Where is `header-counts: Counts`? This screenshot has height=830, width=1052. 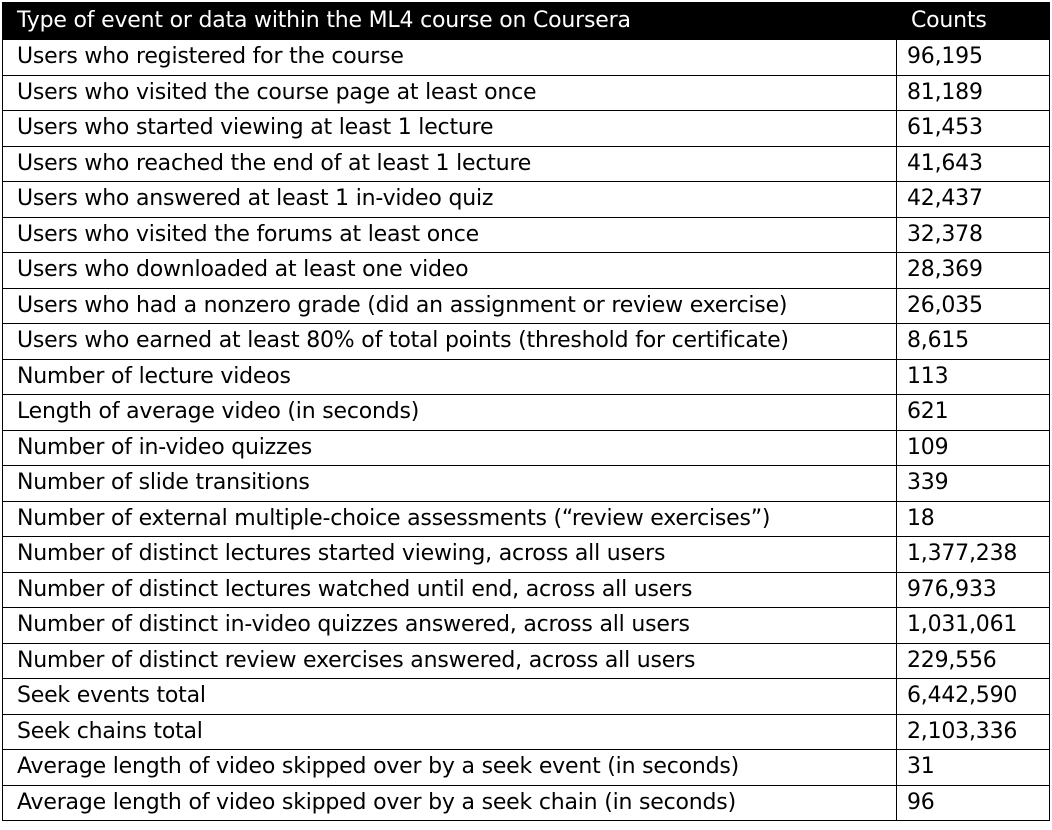
header-counts: Counts is located at coordinates (973, 21).